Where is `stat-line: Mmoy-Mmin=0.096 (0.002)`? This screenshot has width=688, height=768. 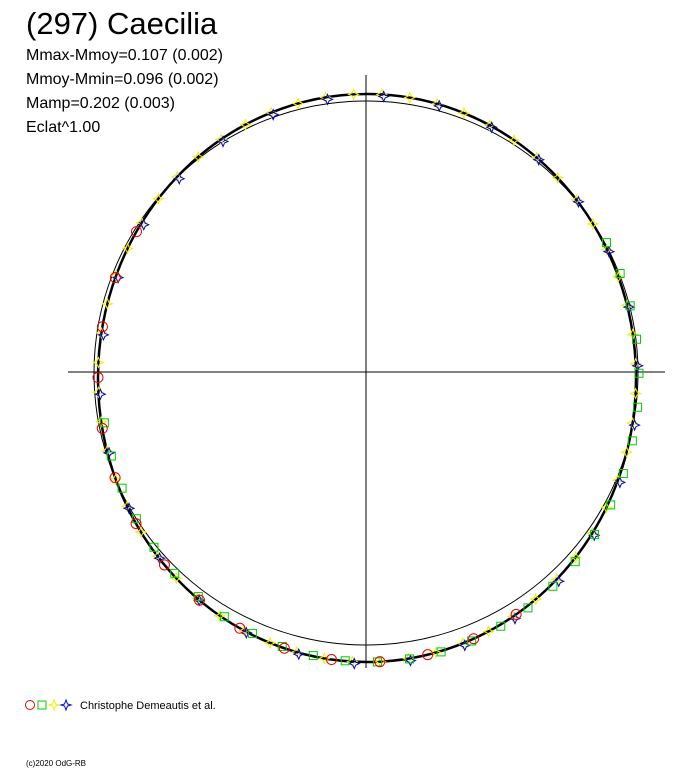
stat-line: Mmoy-Mmin=0.096 (0.002) is located at coordinates (122, 79).